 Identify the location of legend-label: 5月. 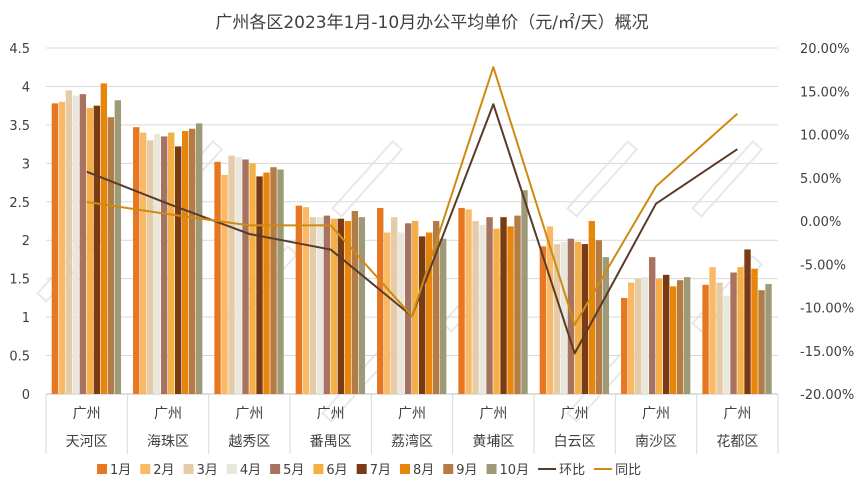
(293, 470).